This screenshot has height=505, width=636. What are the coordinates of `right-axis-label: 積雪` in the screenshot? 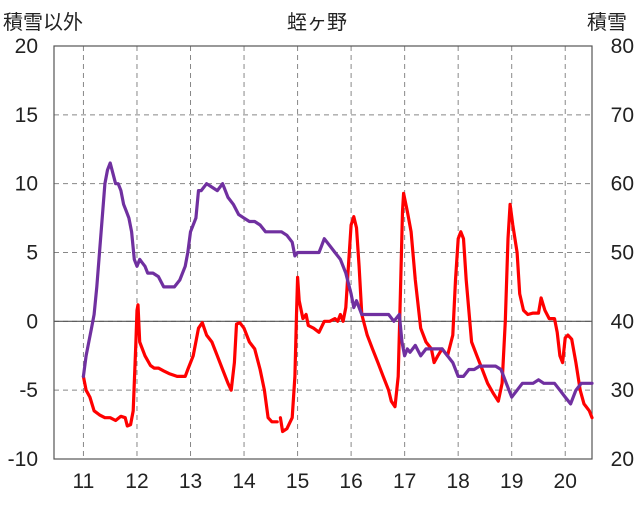 It's located at (607, 22).